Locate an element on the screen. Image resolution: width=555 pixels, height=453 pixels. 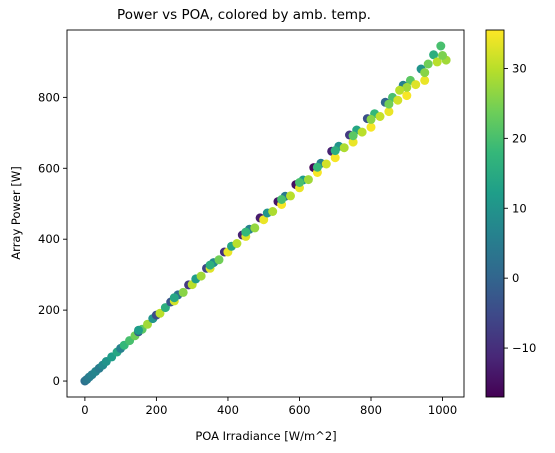
x-axis-label: POA Irradiance [W/m^2] is located at coordinates (265, 436).